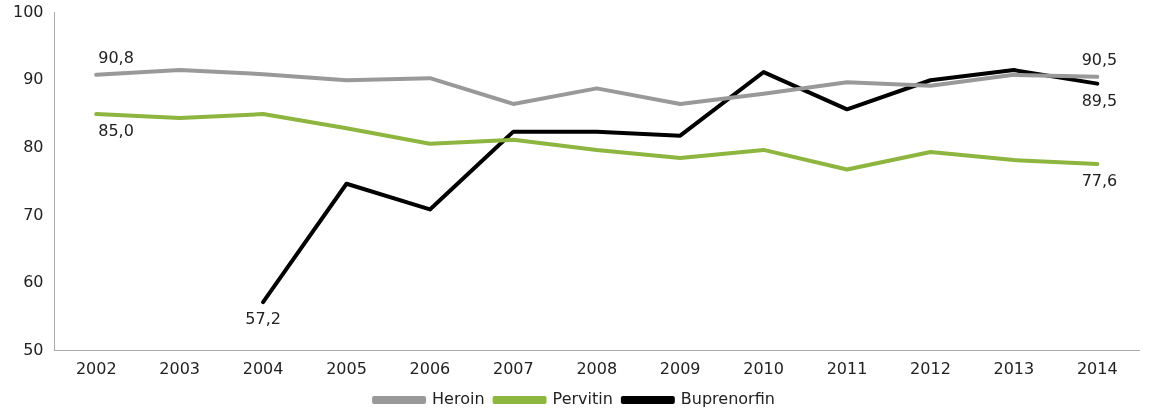 The height and width of the screenshot is (418, 1167). Describe the element at coordinates (116, 57) in the screenshot. I see `data-label: 90,8` at that location.